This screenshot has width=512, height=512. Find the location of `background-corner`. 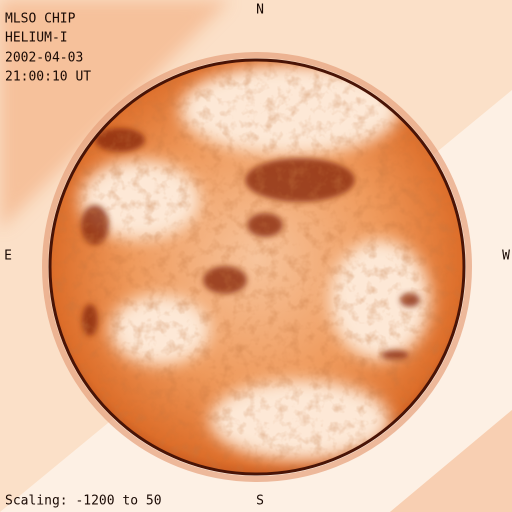

background-corner is located at coordinates (451, 461).